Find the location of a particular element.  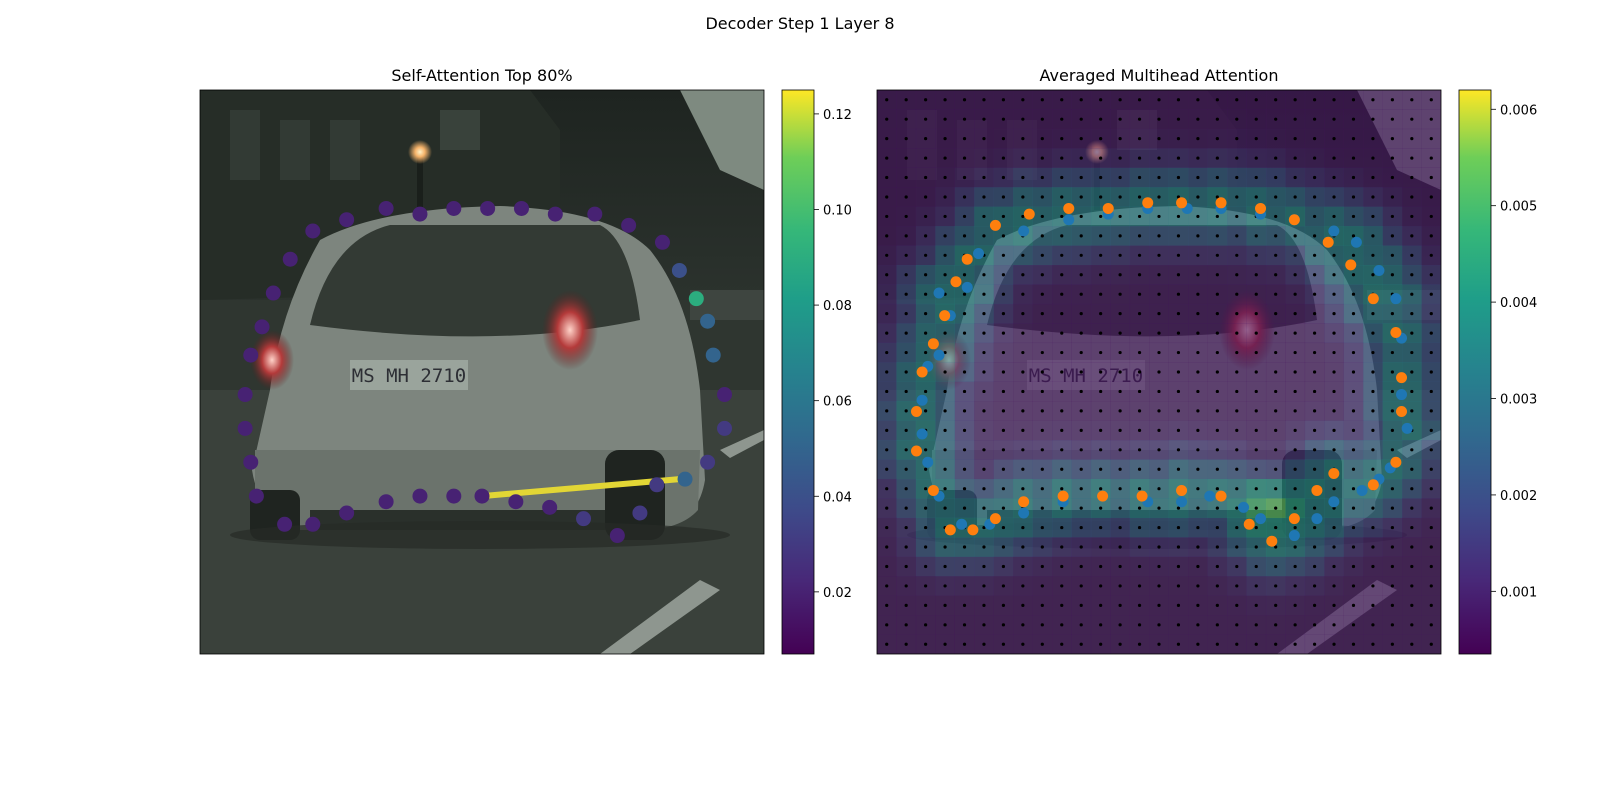

colorbar-tick-label: 0.002 is located at coordinates (1518, 496).